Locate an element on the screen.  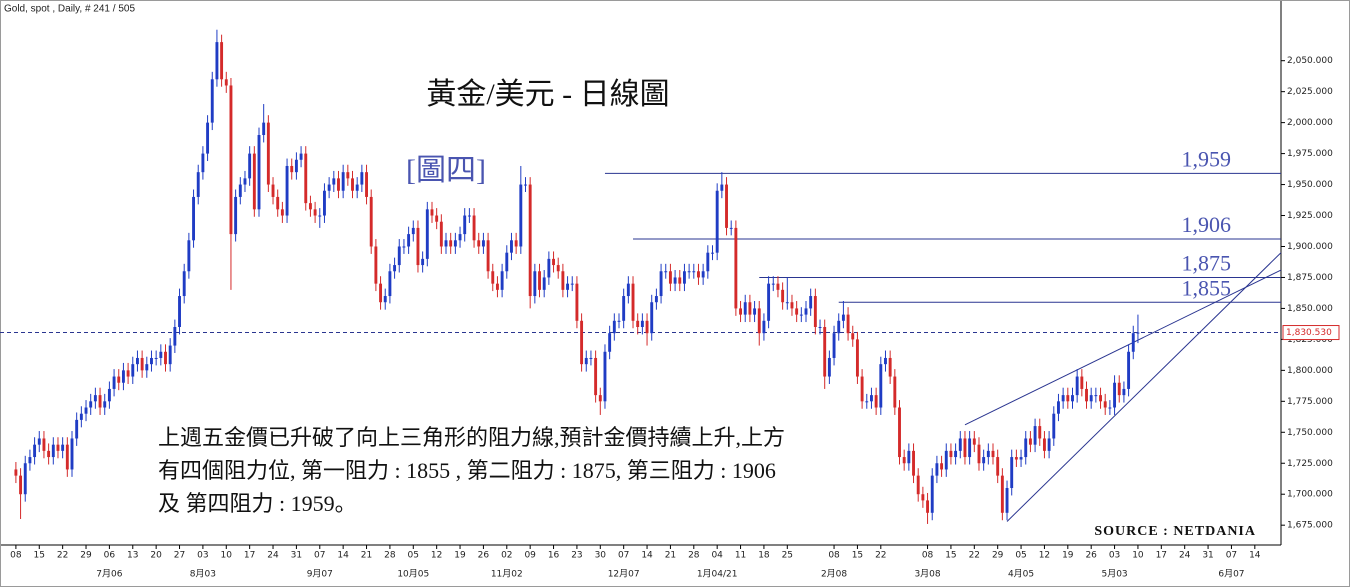
trend-line is located at coordinates (1144, 387).